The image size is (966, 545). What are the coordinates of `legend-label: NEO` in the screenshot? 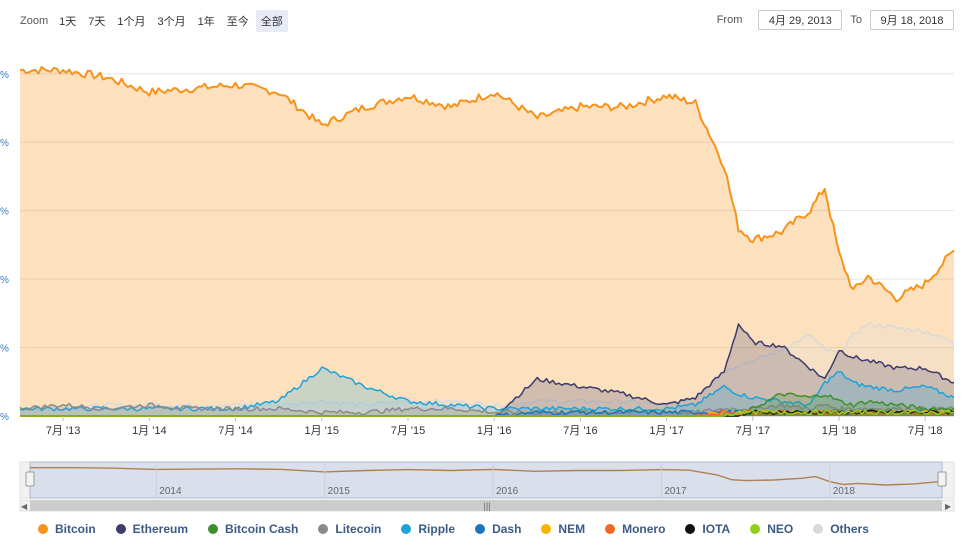 It's located at (780, 529).